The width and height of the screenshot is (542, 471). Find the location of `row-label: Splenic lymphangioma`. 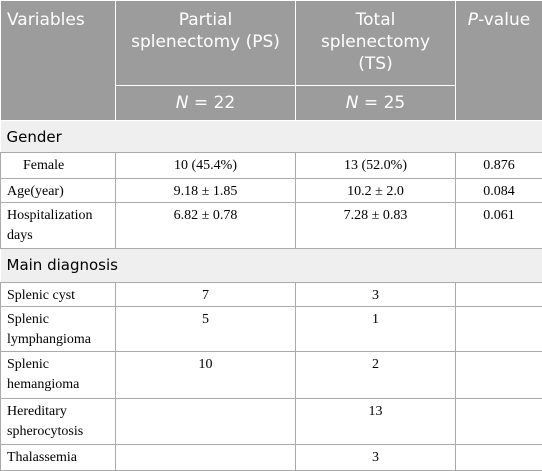

row-label: Splenic lymphangioma is located at coordinates (58, 329).